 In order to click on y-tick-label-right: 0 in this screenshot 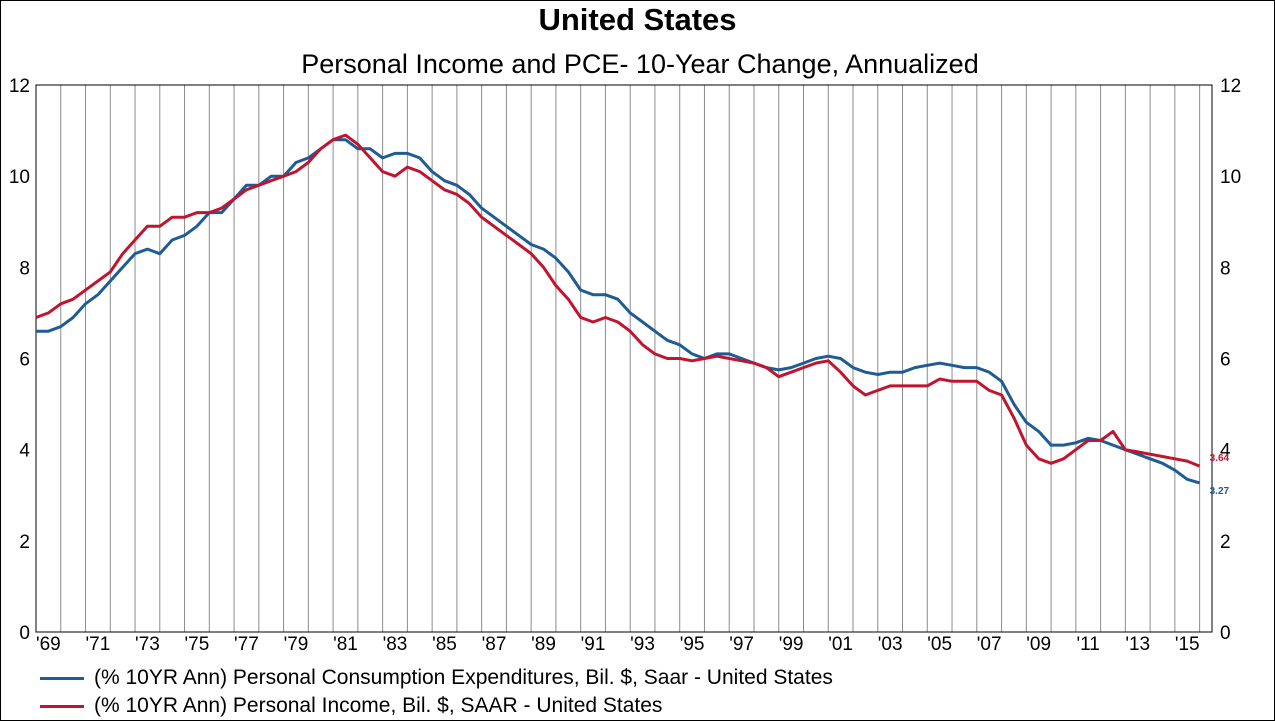, I will do `click(1225, 633)`.